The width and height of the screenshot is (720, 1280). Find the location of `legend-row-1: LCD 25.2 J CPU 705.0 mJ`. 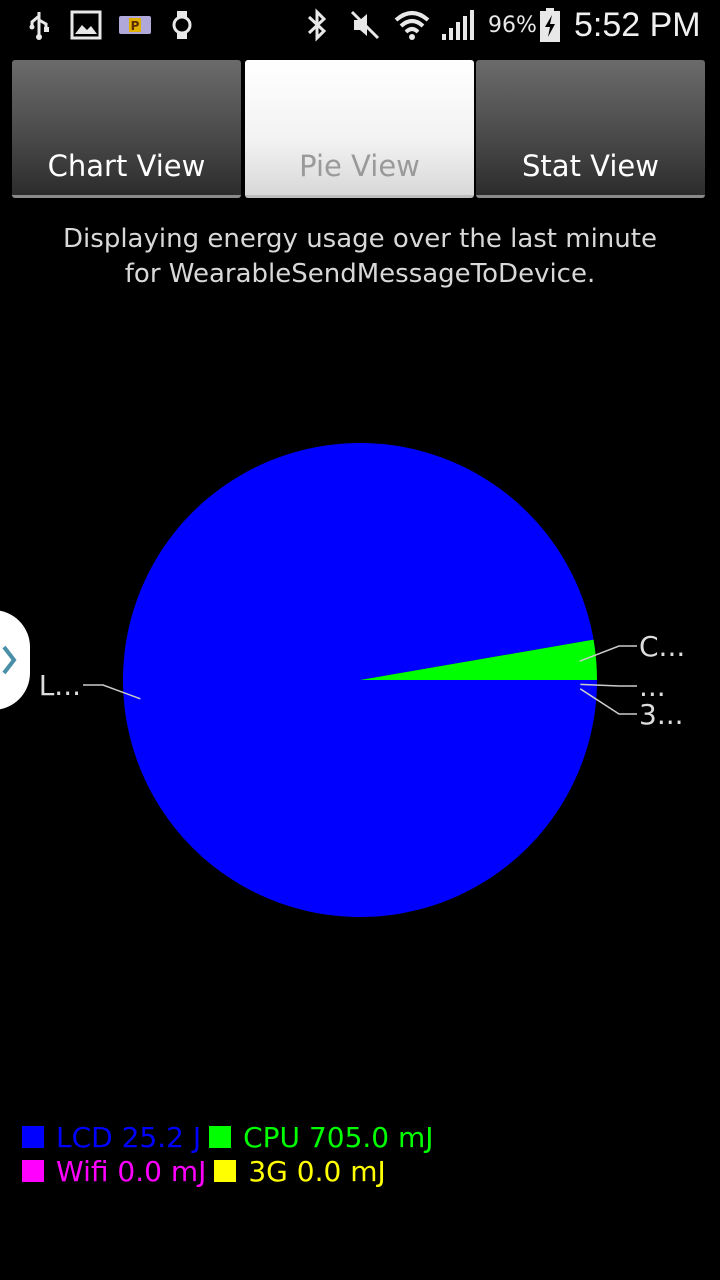

legend-row-1: LCD 25.2 J CPU 705.0 mJ is located at coordinates (362, 1137).